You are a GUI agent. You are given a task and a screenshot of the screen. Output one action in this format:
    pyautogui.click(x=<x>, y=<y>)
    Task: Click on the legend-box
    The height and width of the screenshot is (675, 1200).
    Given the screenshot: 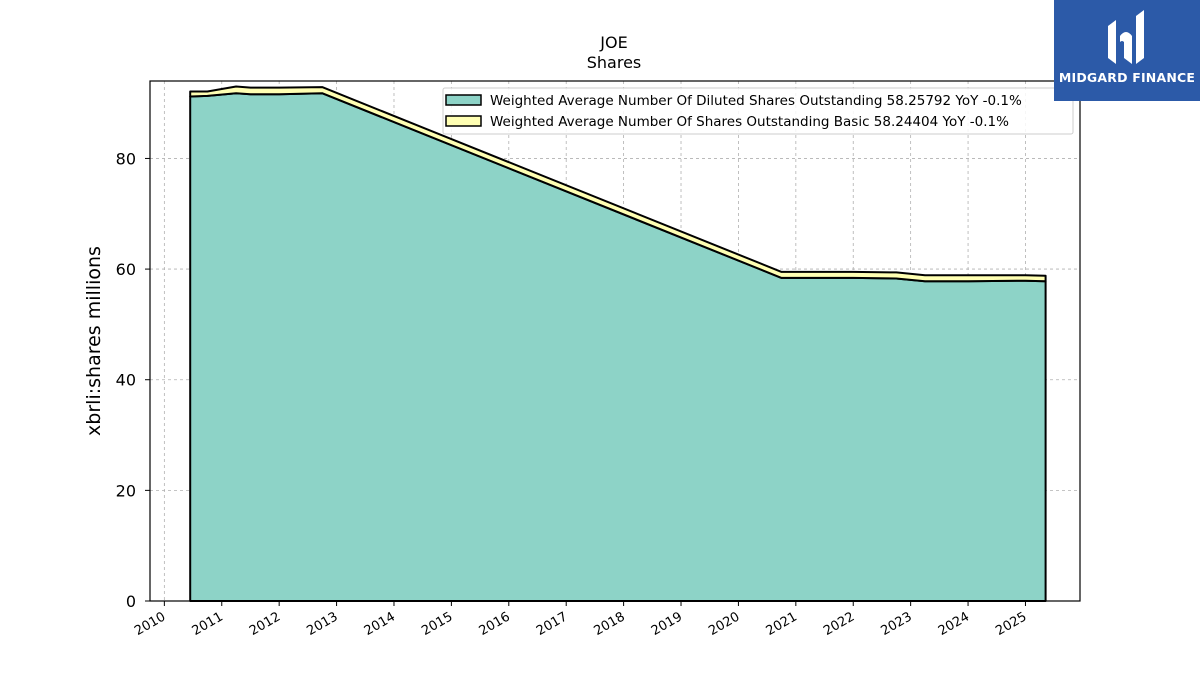 What is the action you would take?
    pyautogui.click(x=758, y=111)
    